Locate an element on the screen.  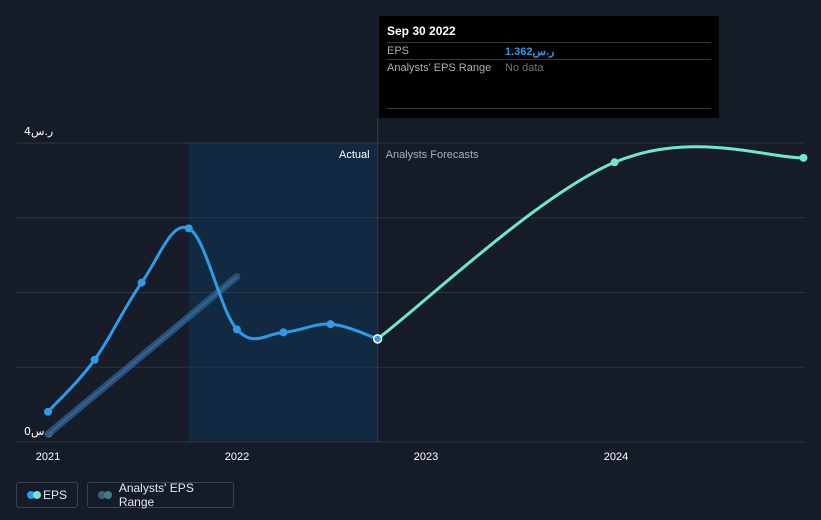
analysts-range-line is located at coordinates (142, 355).